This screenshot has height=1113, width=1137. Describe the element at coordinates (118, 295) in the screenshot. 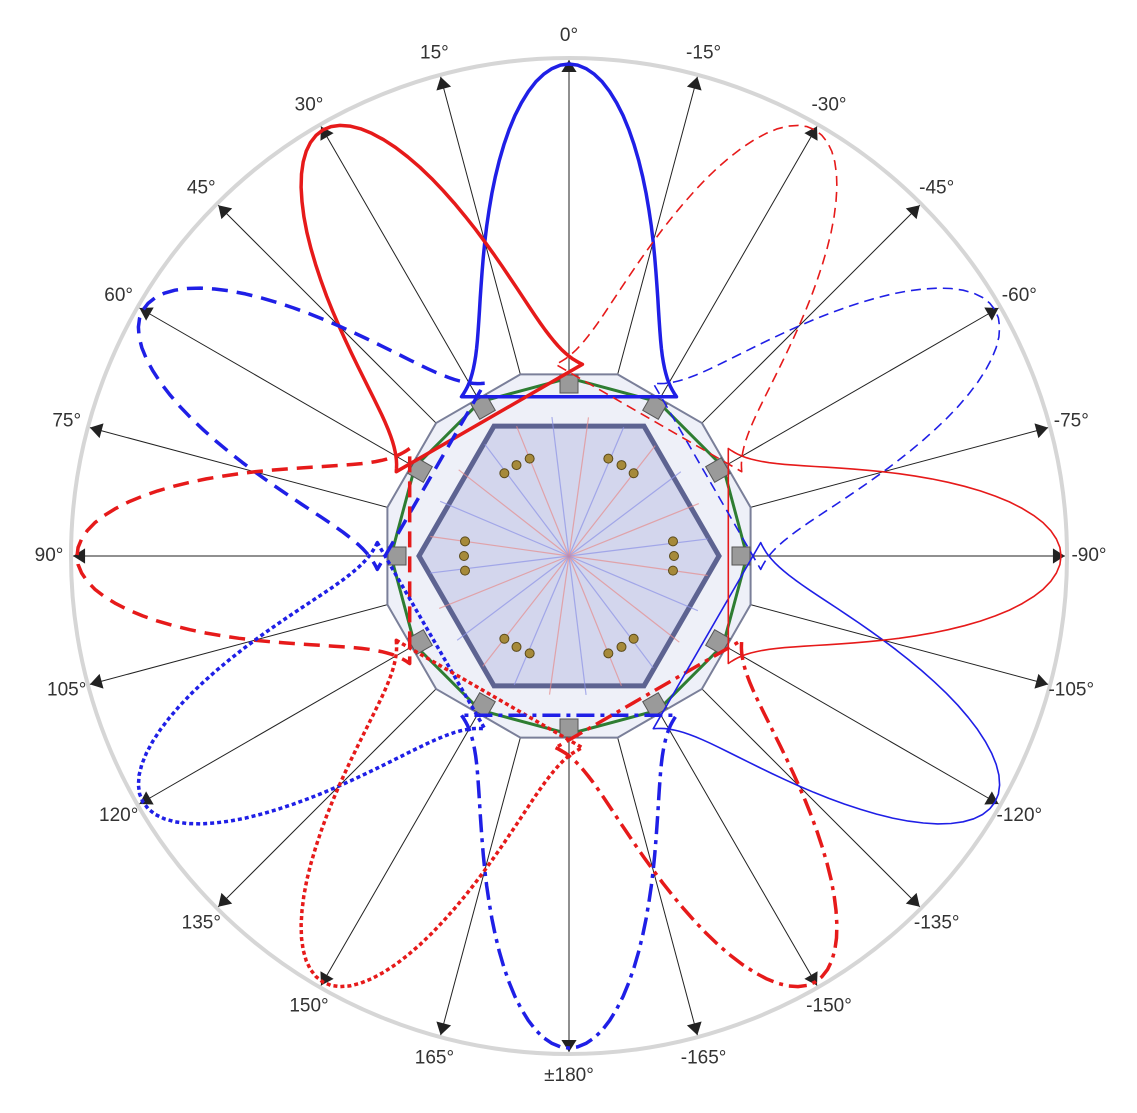

I see `angle-tick-label: 60°` at that location.